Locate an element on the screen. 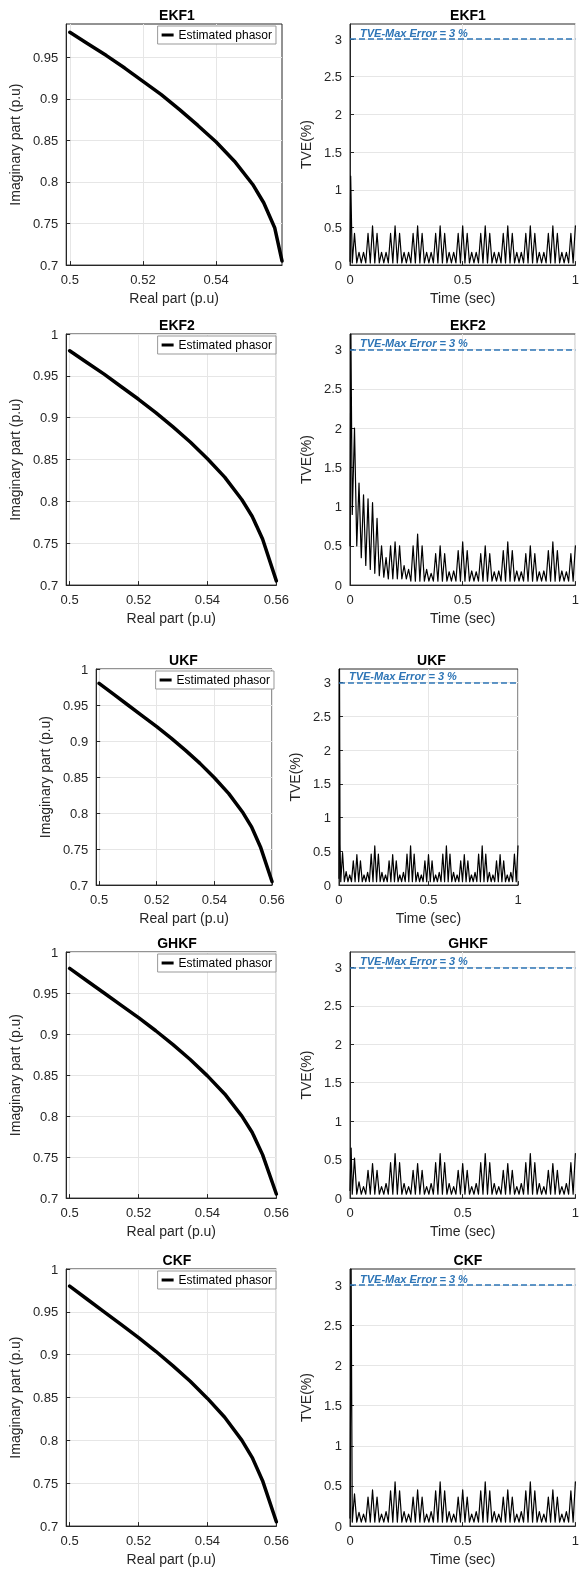 This screenshot has width=582, height=1571. y-tick-label: 0.5 is located at coordinates (332, 546).